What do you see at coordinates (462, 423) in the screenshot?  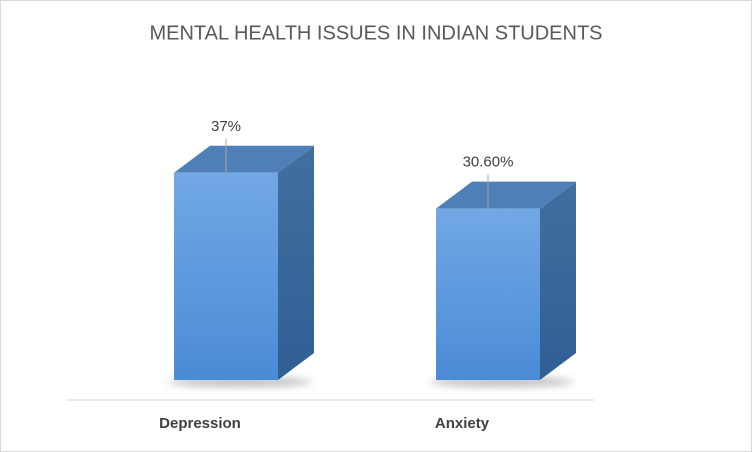 I see `x-tick-label: Anxiety` at bounding box center [462, 423].